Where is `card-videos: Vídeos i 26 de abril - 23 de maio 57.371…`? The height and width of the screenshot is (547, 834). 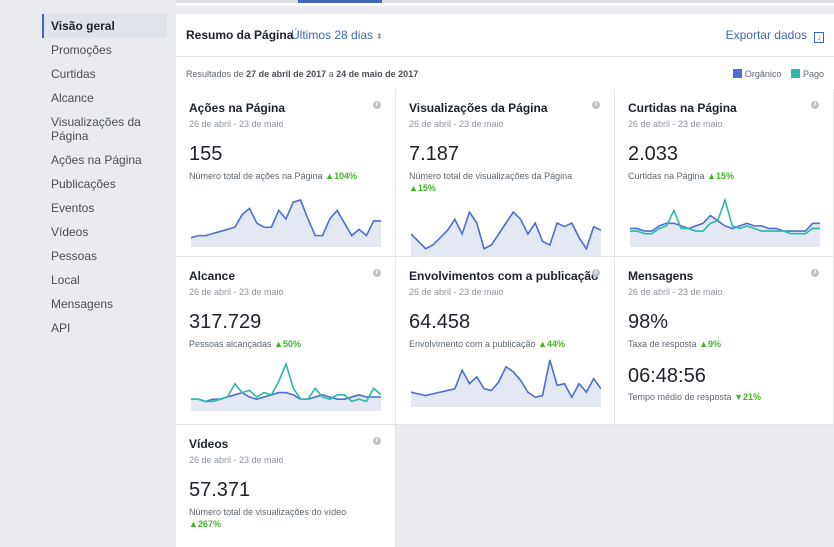 card-videos: Vídeos i 26 de abril - 23 de maio 57.371… is located at coordinates (286, 486).